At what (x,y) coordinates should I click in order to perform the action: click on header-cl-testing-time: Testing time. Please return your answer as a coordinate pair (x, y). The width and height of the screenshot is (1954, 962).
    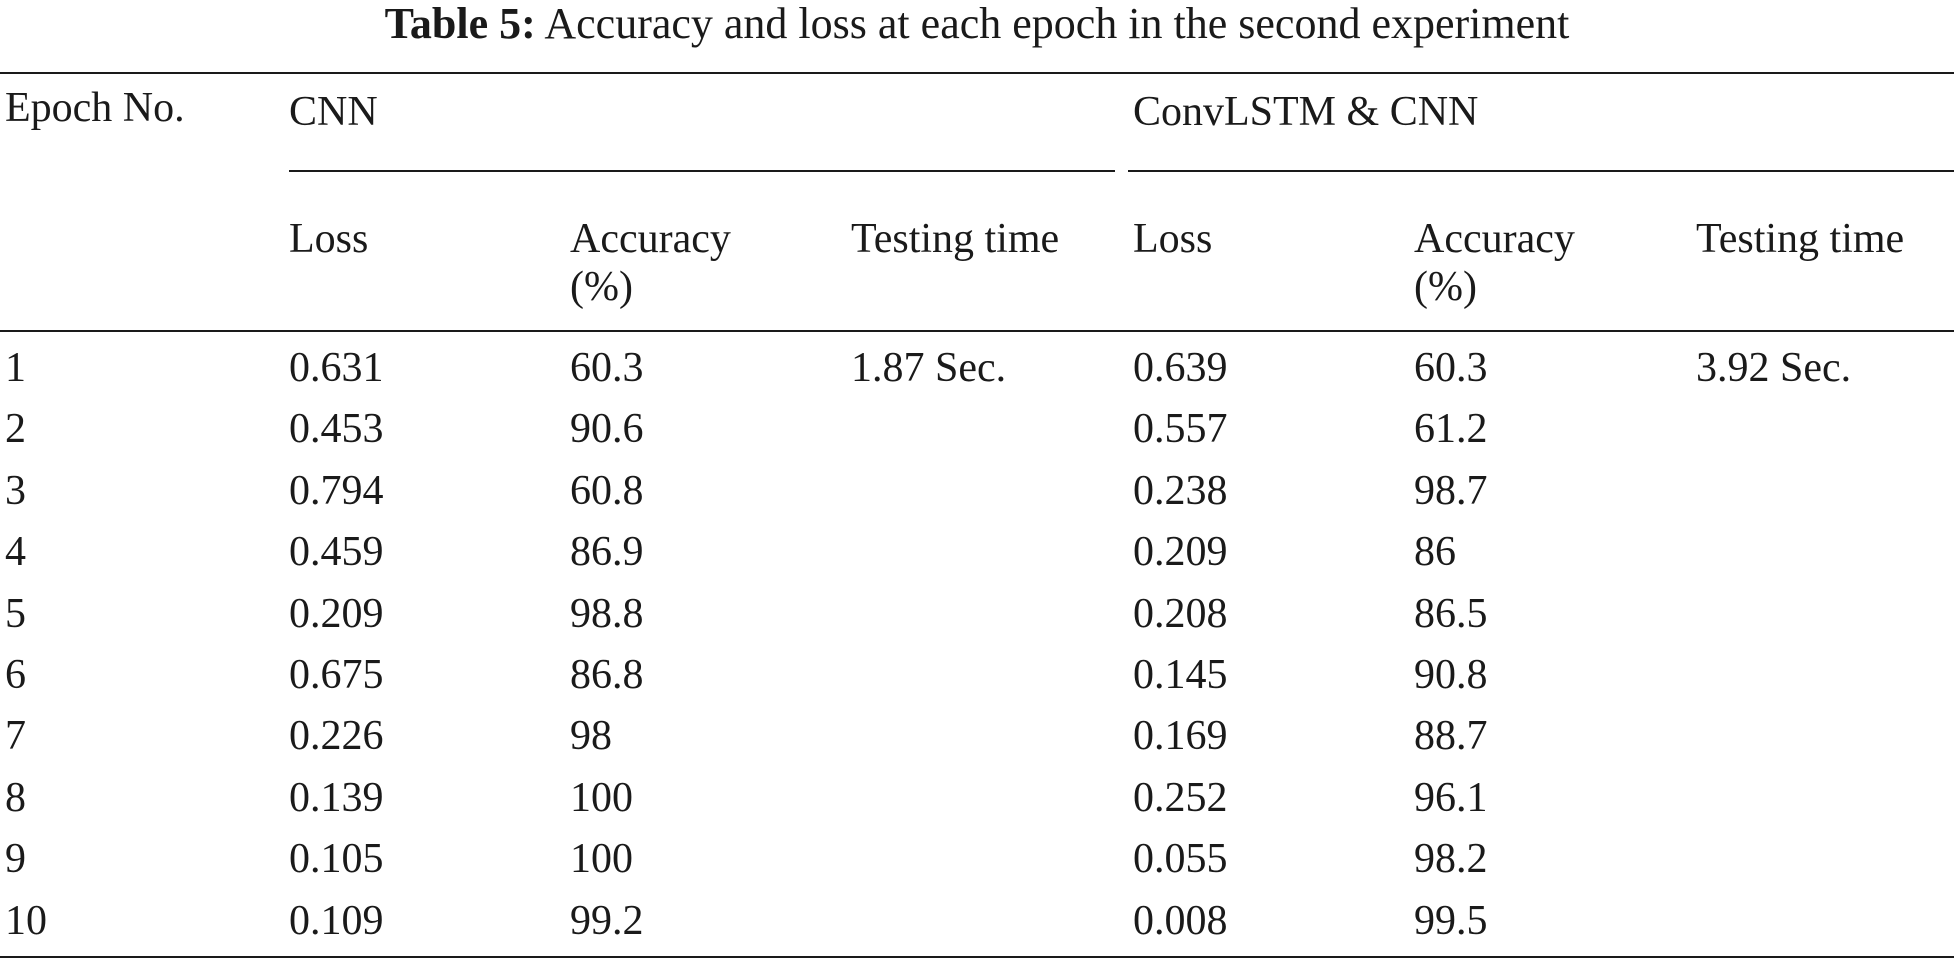
    Looking at the image, I should click on (1800, 239).